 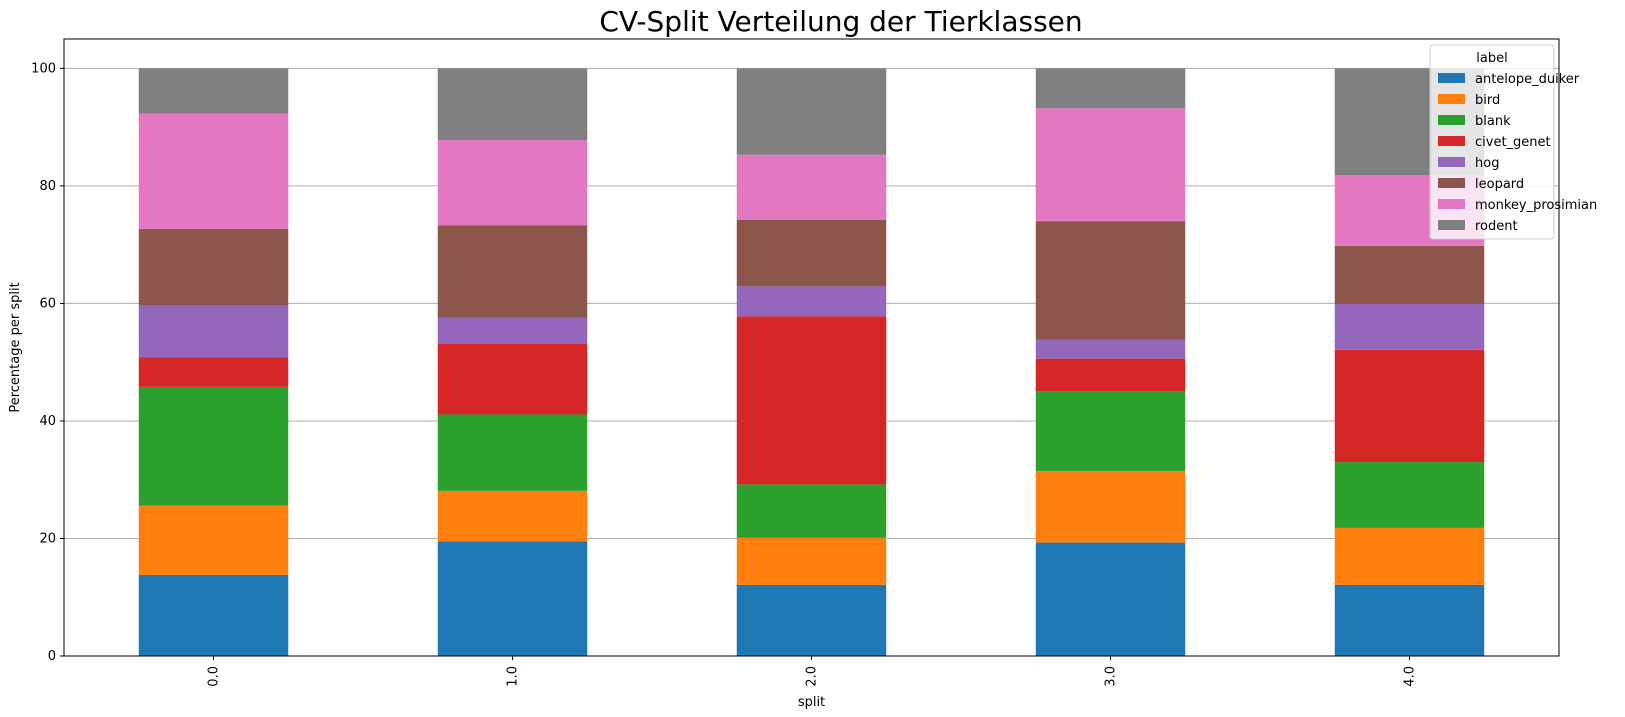 What do you see at coordinates (15, 347) in the screenshot?
I see `y-axis-label: Percentage per split` at bounding box center [15, 347].